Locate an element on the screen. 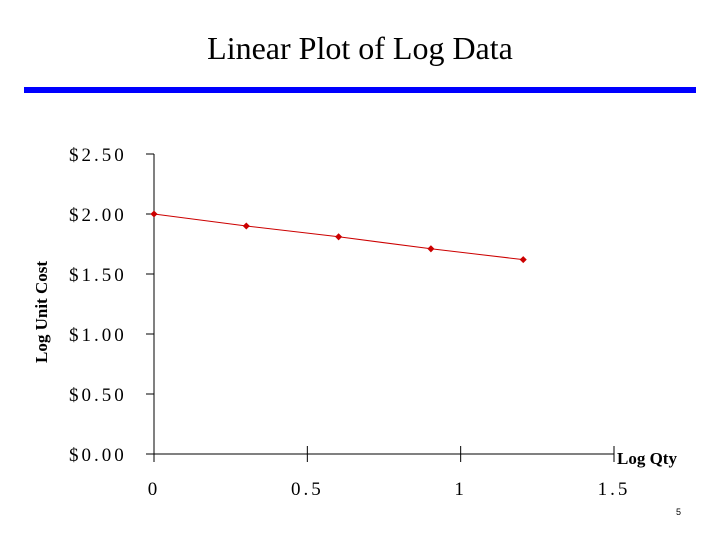 Image resolution: width=720 pixels, height=540 pixels. y-axis: $0.00 $0.50 $1.00 $1.50 $2.00 $2.50 is located at coordinates (112, 305).